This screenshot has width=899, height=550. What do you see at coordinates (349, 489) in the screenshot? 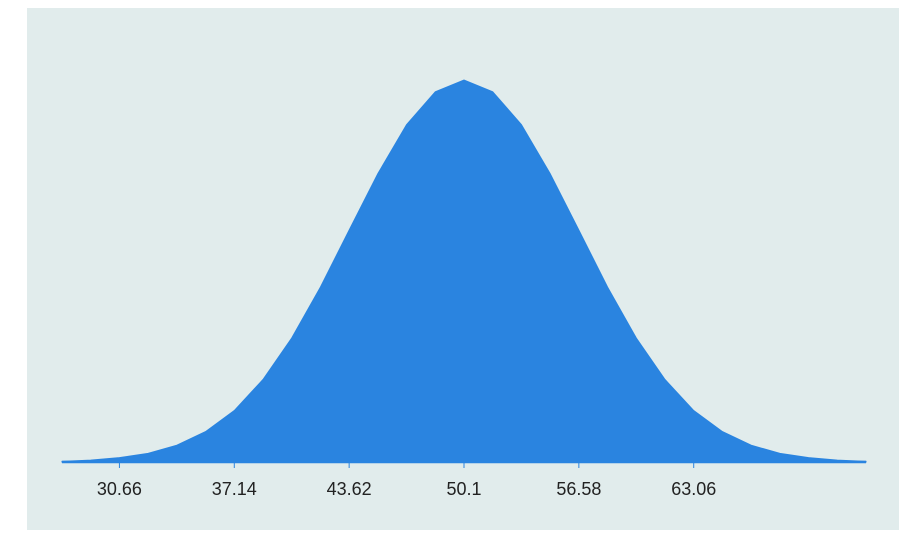
I see `x-tick-label: 43.62` at bounding box center [349, 489].